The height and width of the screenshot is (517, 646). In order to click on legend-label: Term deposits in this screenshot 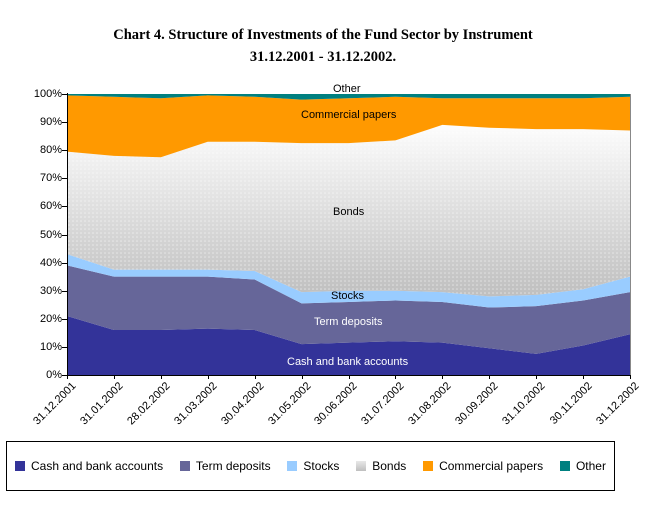, I will do `click(233, 466)`.